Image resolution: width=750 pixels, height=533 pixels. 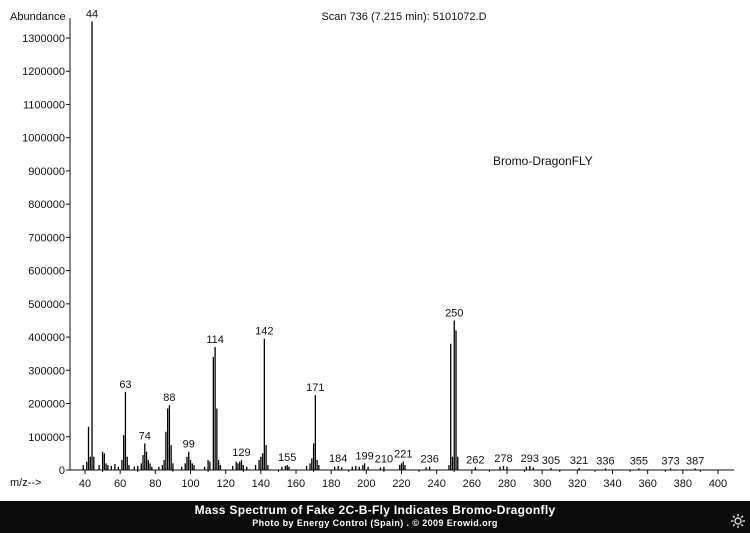 What do you see at coordinates (577, 484) in the screenshot?
I see `x-tick-label: 320` at bounding box center [577, 484].